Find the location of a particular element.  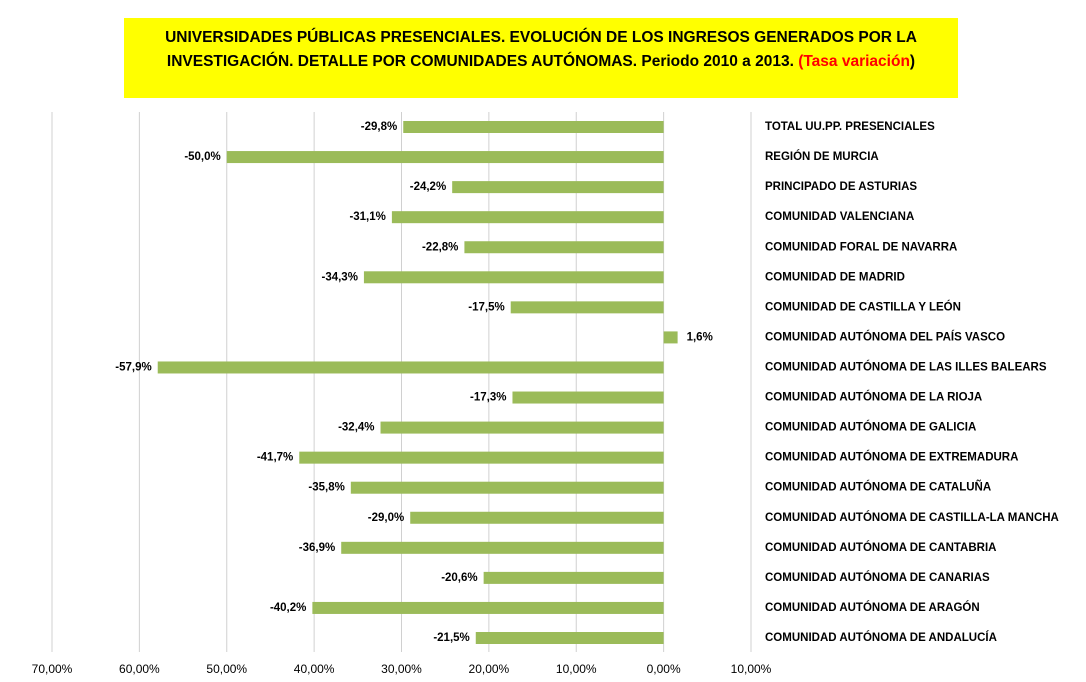

data-label: -50,0% is located at coordinates (202, 157).